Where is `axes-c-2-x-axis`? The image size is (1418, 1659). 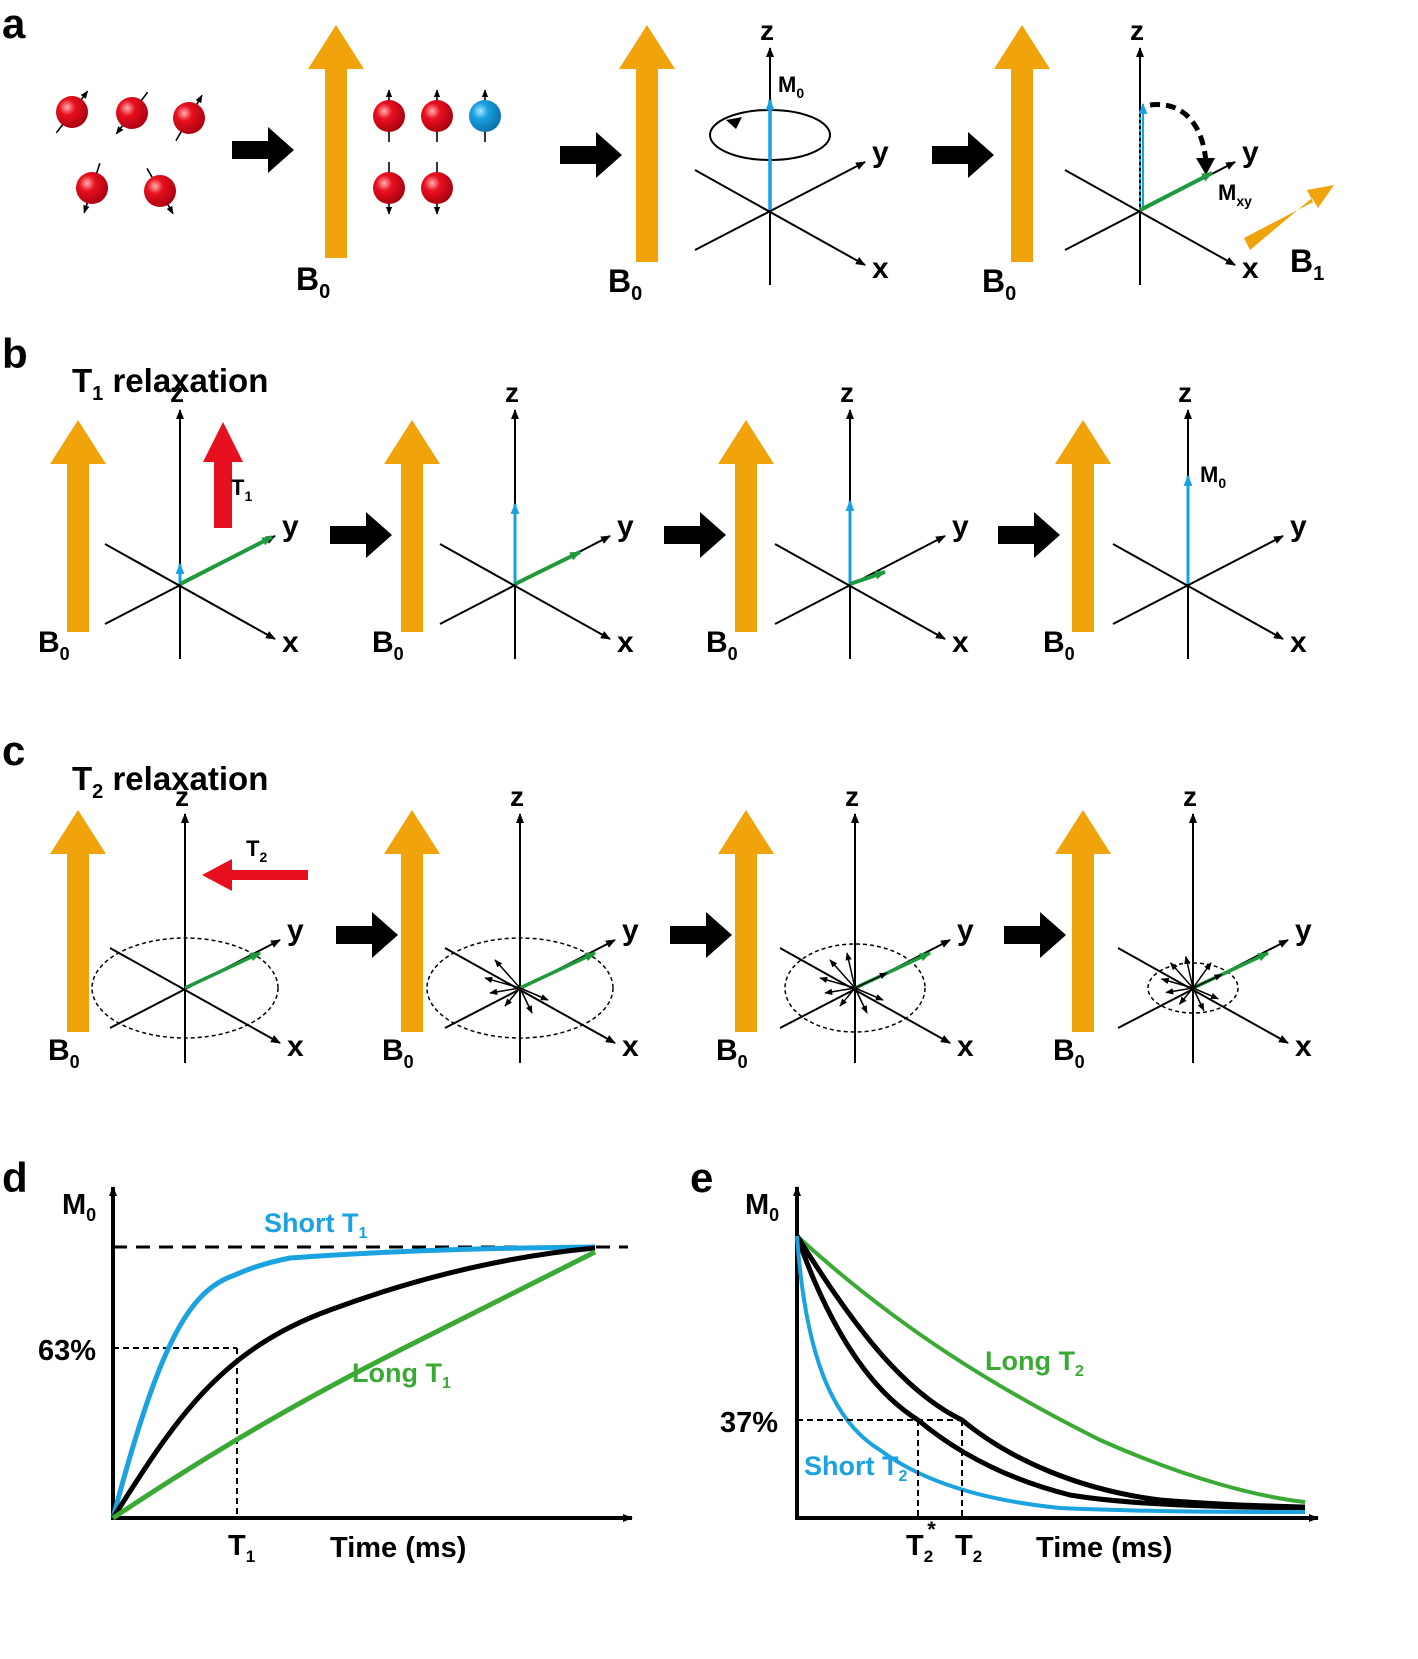 axes-c-2-x-axis is located at coordinates (530, 995).